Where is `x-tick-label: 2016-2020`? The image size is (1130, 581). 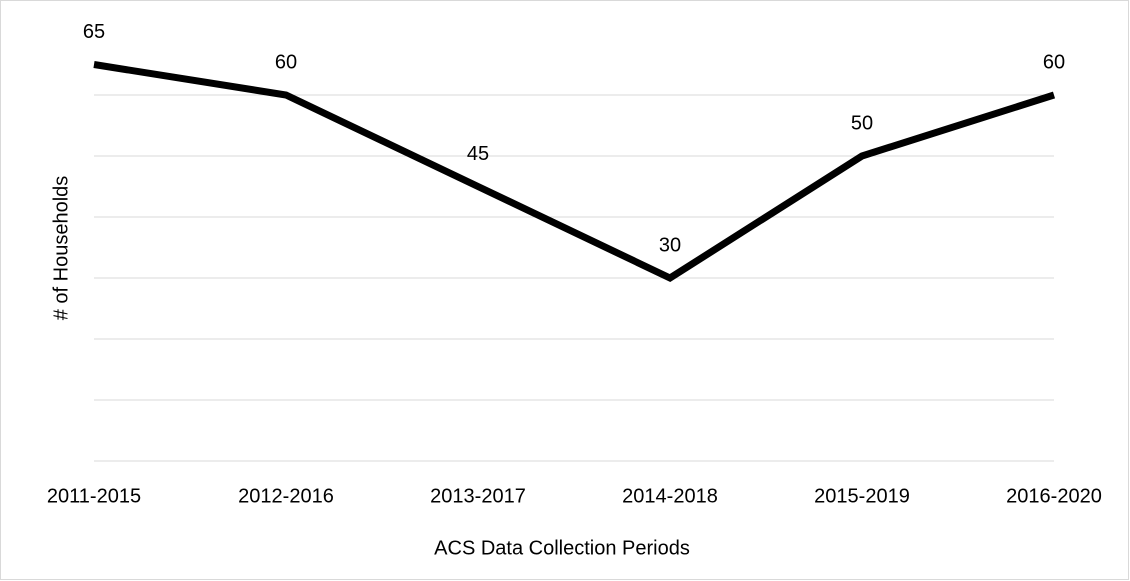 x-tick-label: 2016-2020 is located at coordinates (1054, 496).